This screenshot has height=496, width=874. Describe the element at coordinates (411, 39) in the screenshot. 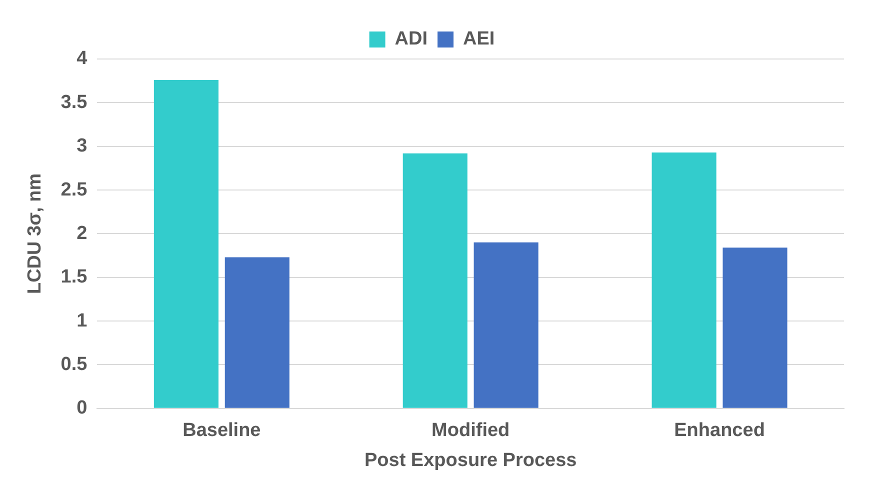

I see `legend-label: ADI` at that location.